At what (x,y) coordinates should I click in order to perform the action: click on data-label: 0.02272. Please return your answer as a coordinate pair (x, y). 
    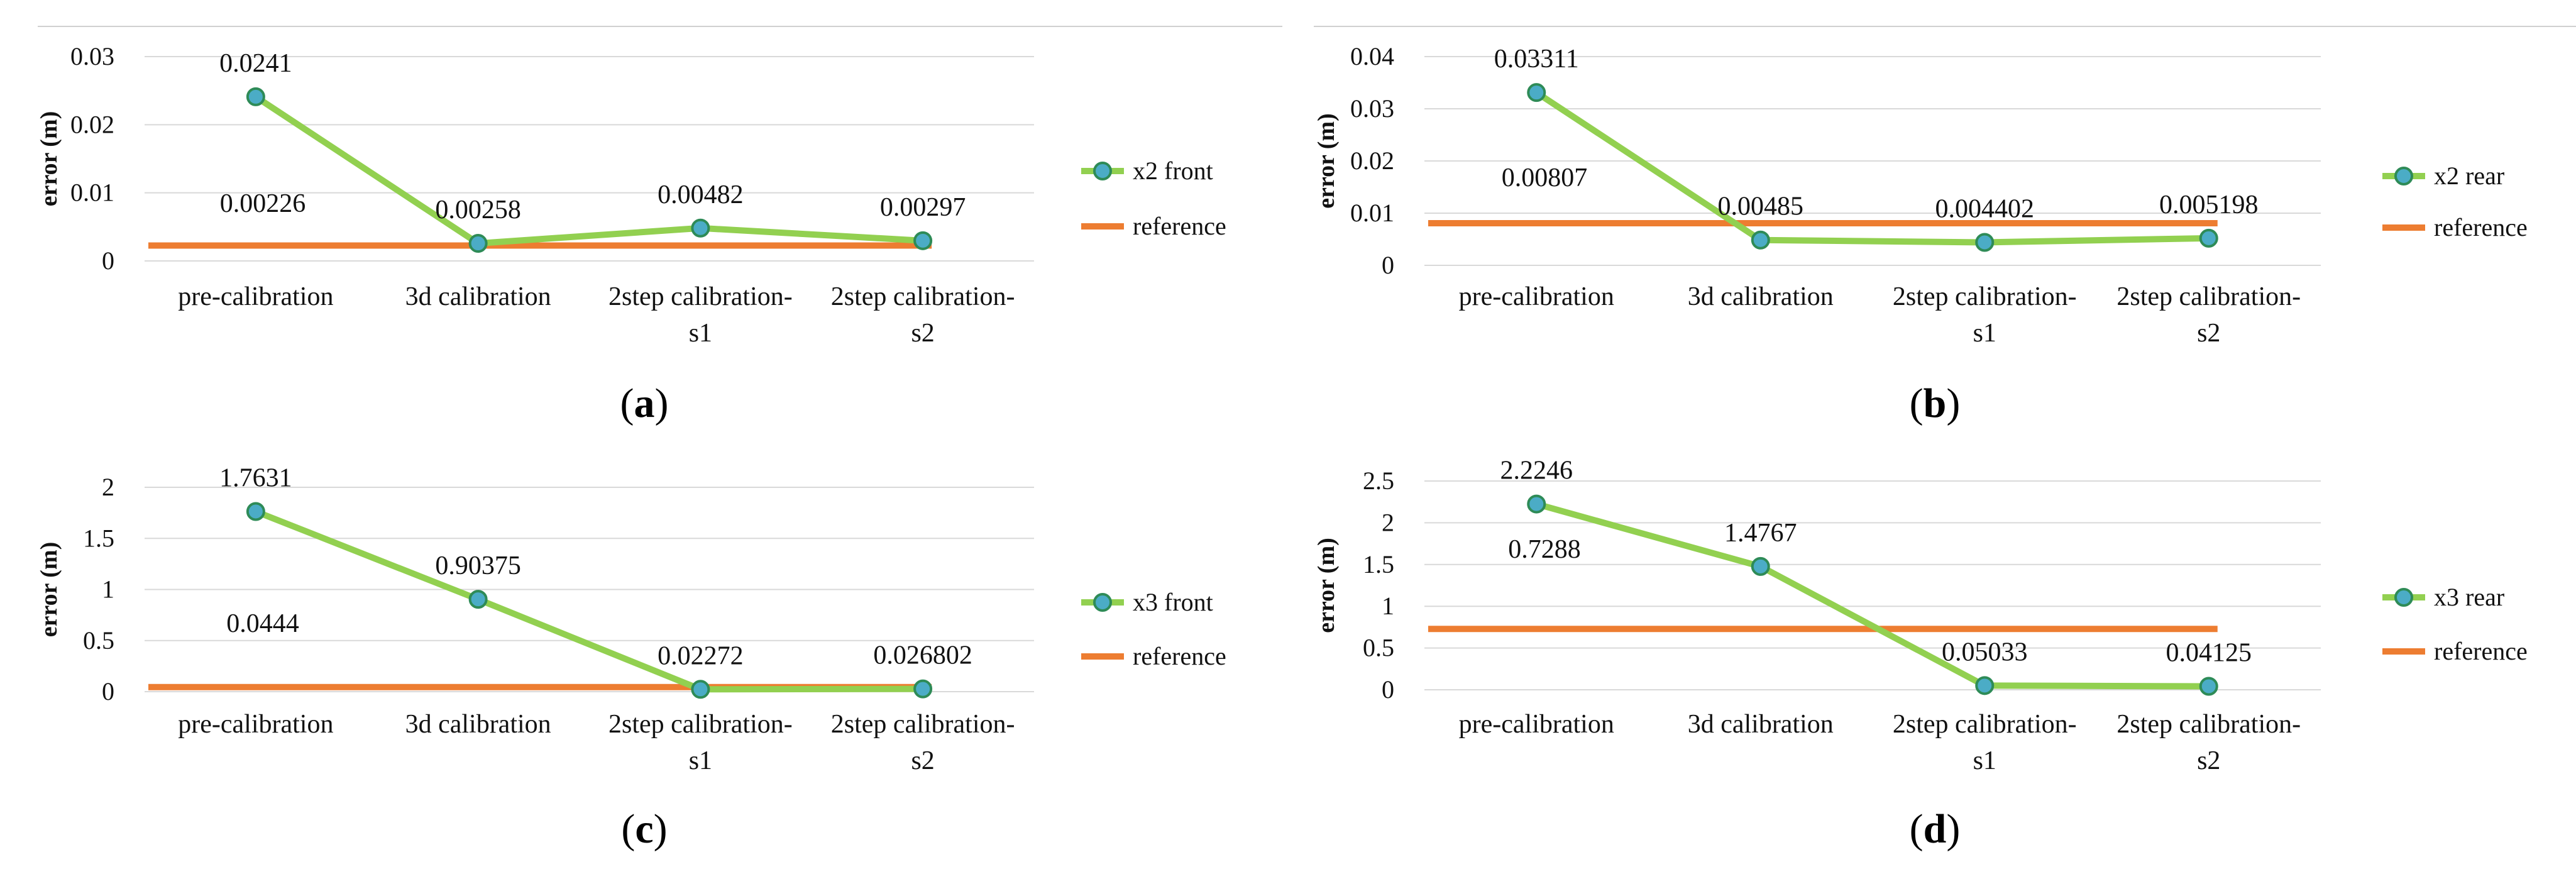
    Looking at the image, I should click on (701, 655).